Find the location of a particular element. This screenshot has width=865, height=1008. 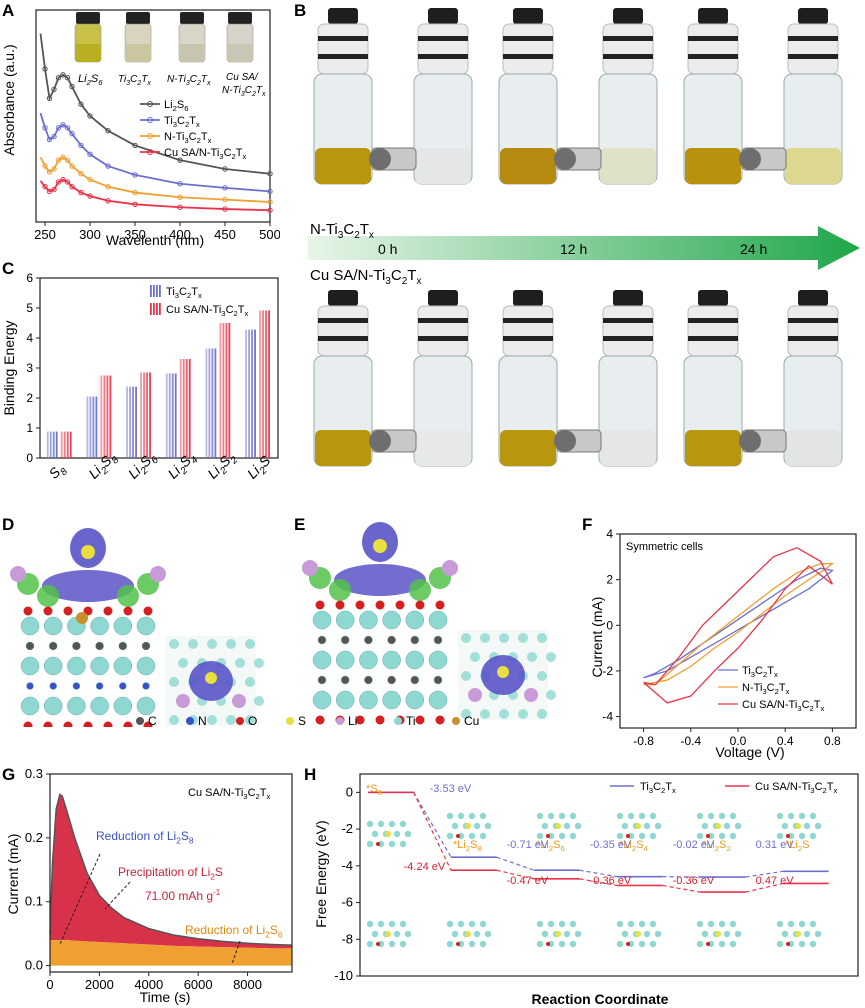

f-xtick-label: 0.8 is located at coordinates (832, 741).